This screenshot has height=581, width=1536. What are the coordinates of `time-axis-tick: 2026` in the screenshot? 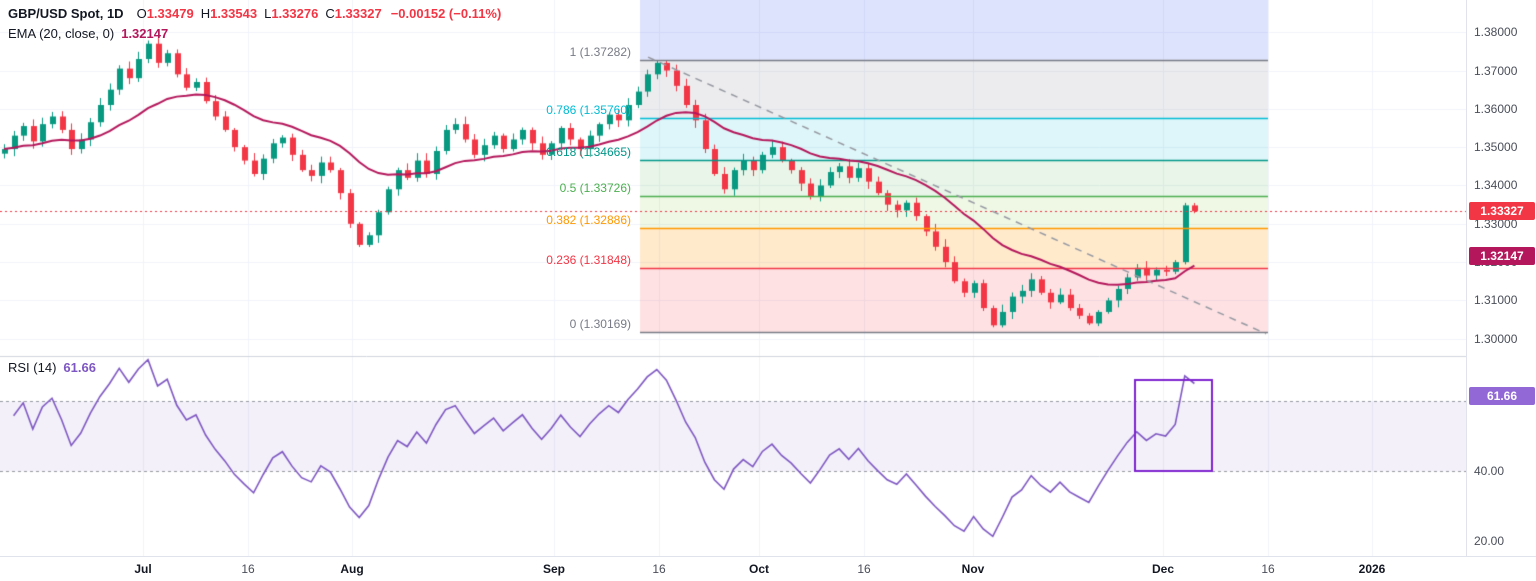 It's located at (1372, 569).